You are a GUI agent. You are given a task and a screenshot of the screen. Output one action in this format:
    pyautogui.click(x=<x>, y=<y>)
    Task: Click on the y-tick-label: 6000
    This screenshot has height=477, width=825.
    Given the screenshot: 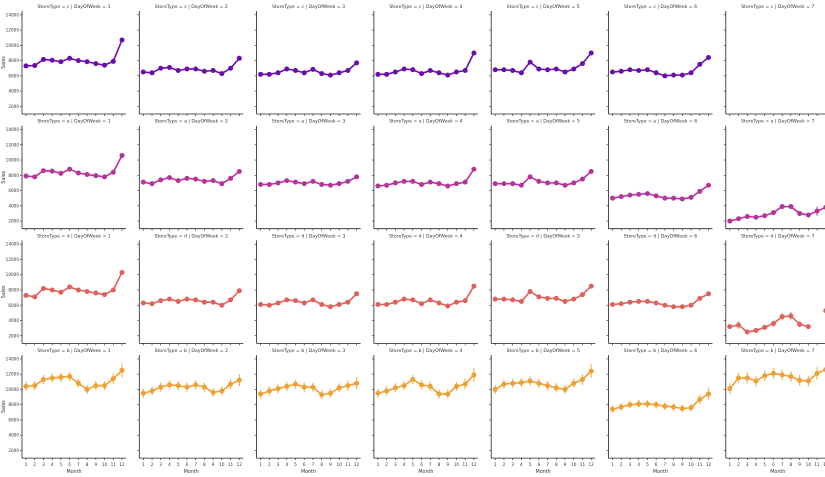 What is the action you would take?
    pyautogui.click(x=13, y=190)
    